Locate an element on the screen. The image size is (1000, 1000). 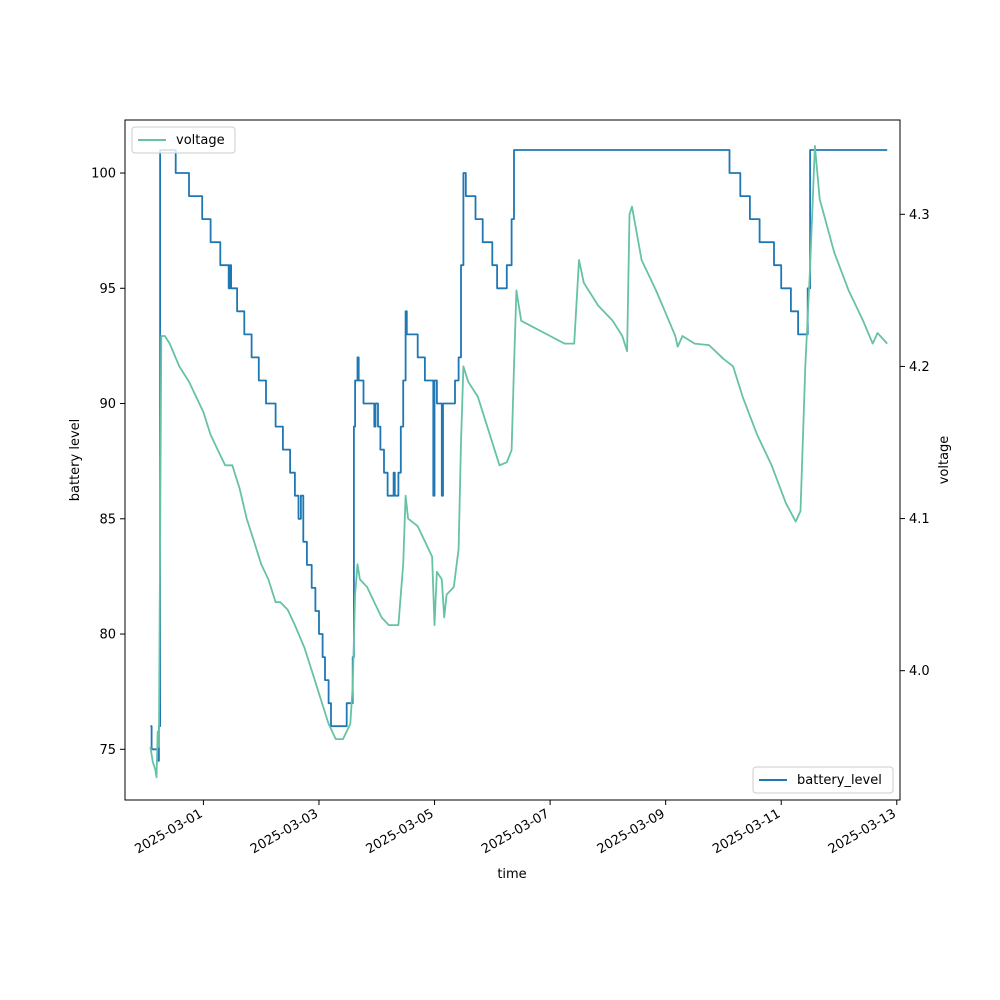
y-left-tick-label: 90 is located at coordinates (107, 404).